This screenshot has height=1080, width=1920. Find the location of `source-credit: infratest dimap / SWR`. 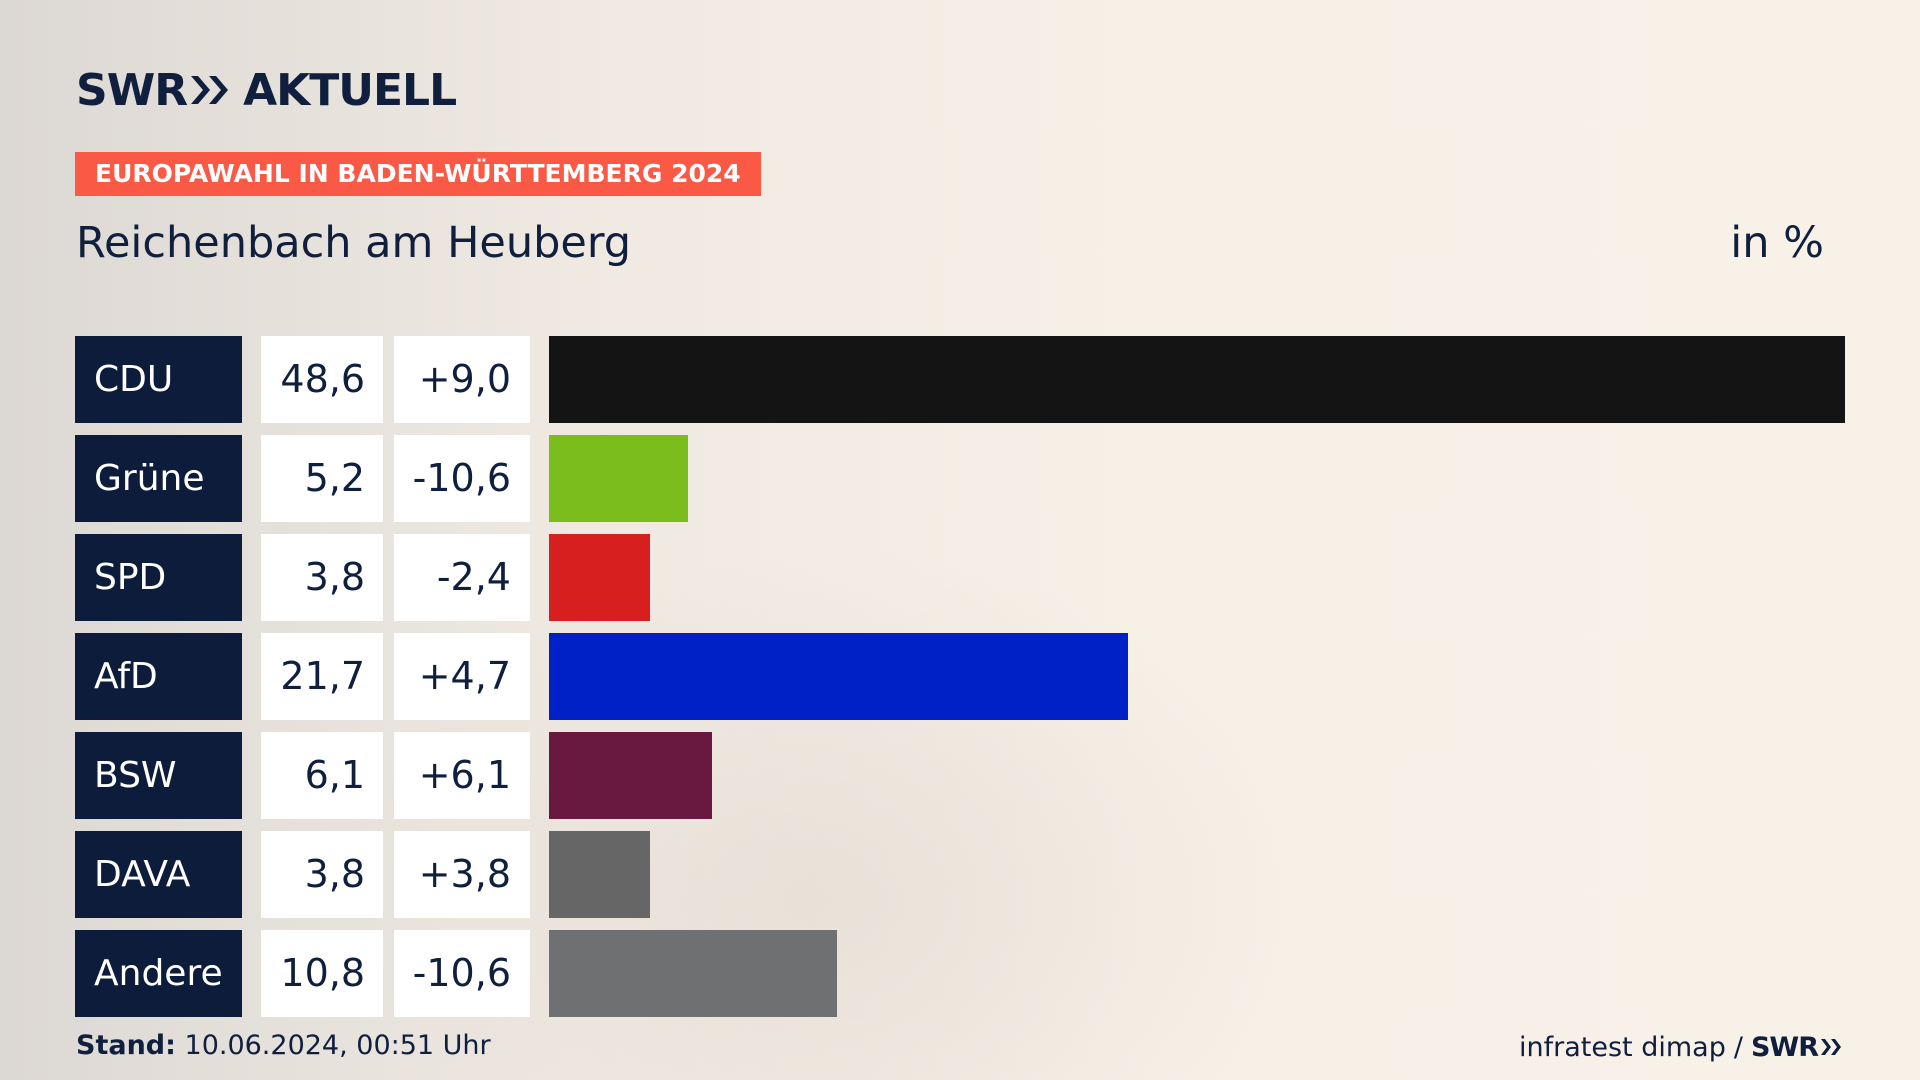

source-credit: infratest dimap / SWR is located at coordinates (1681, 1047).